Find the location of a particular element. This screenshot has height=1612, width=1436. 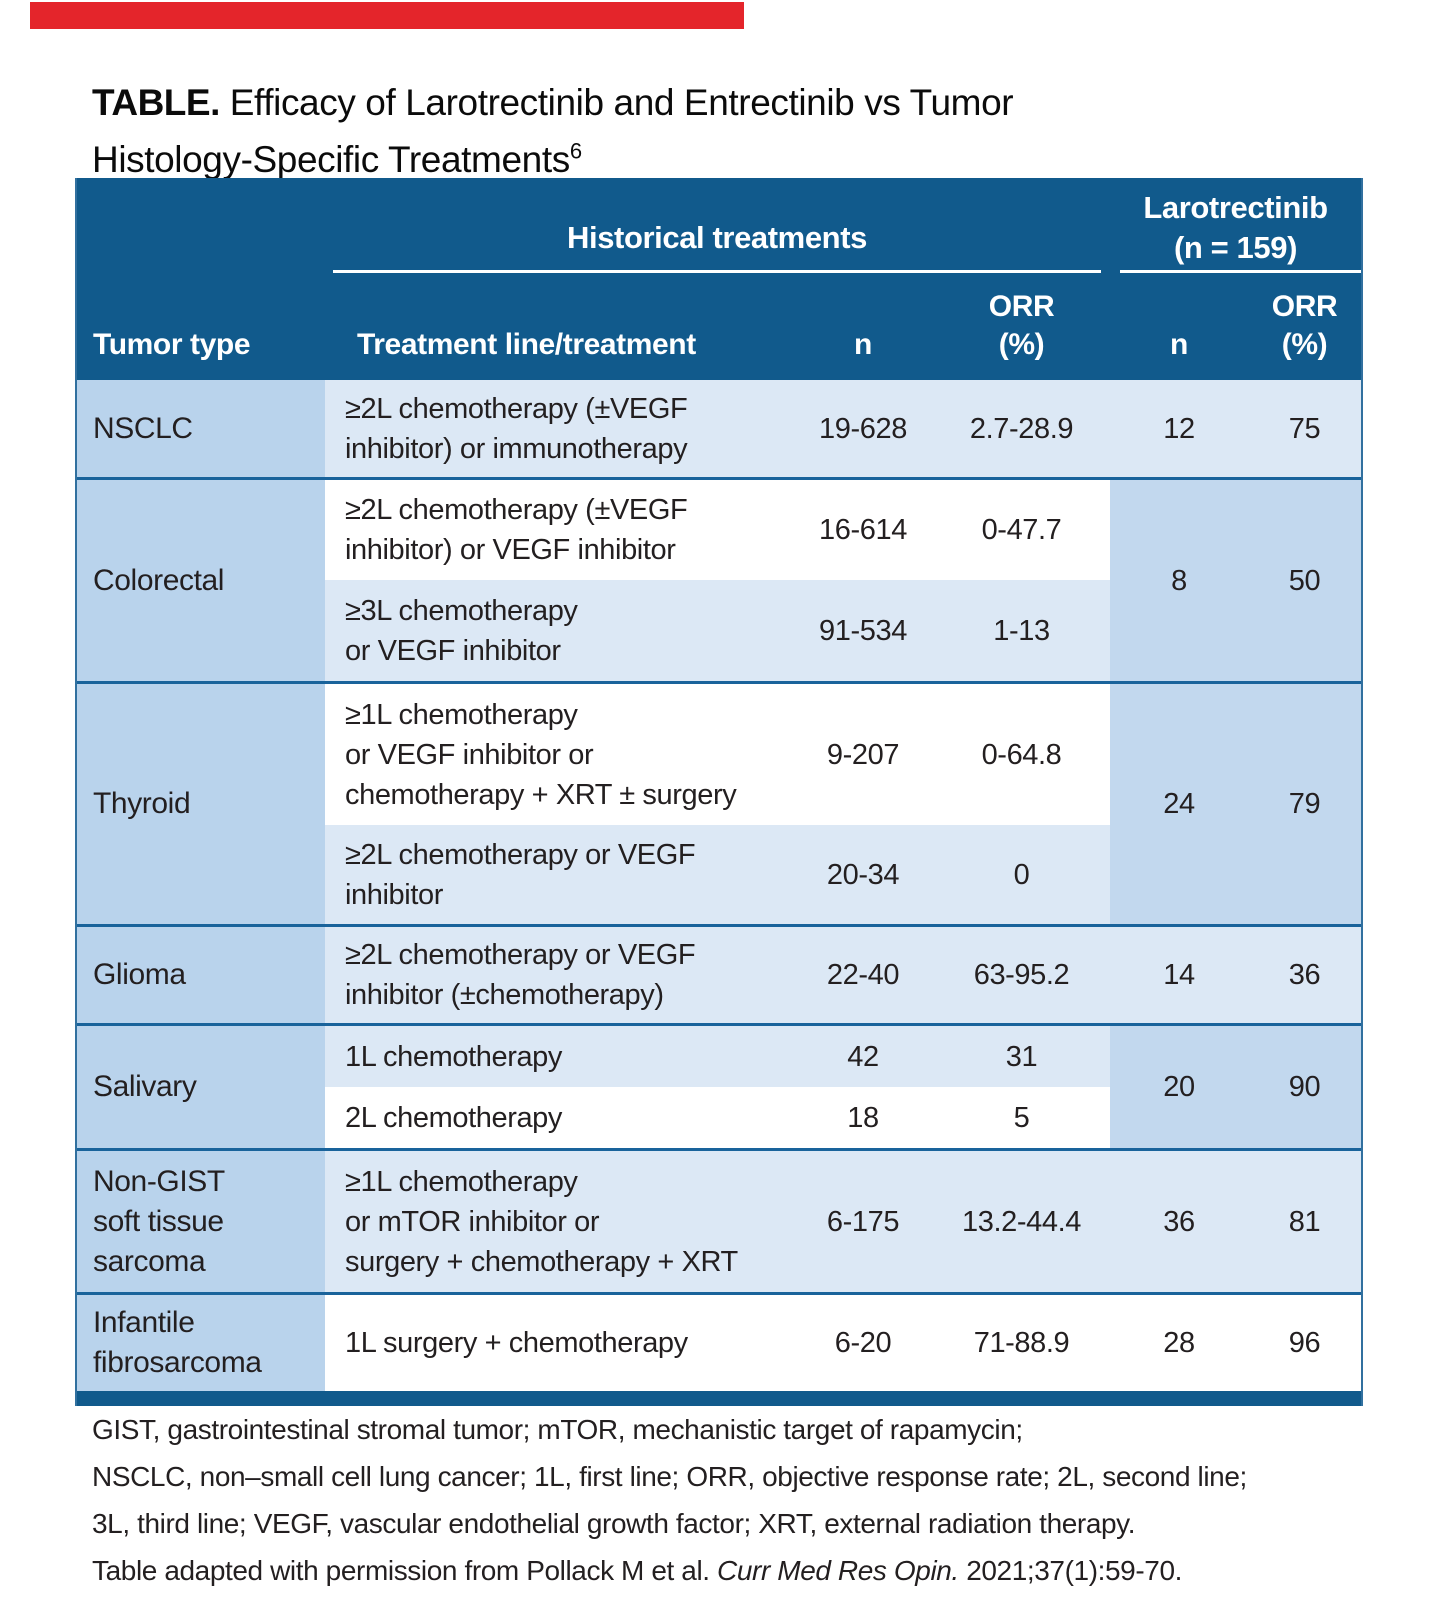

treatment-line: inhibitor (±chemotherapy) is located at coordinates (504, 995).